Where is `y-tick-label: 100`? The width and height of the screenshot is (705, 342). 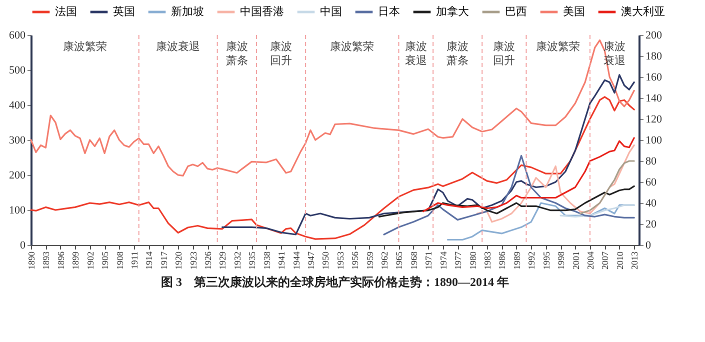 y-tick-label: 100 is located at coordinates (17, 210).